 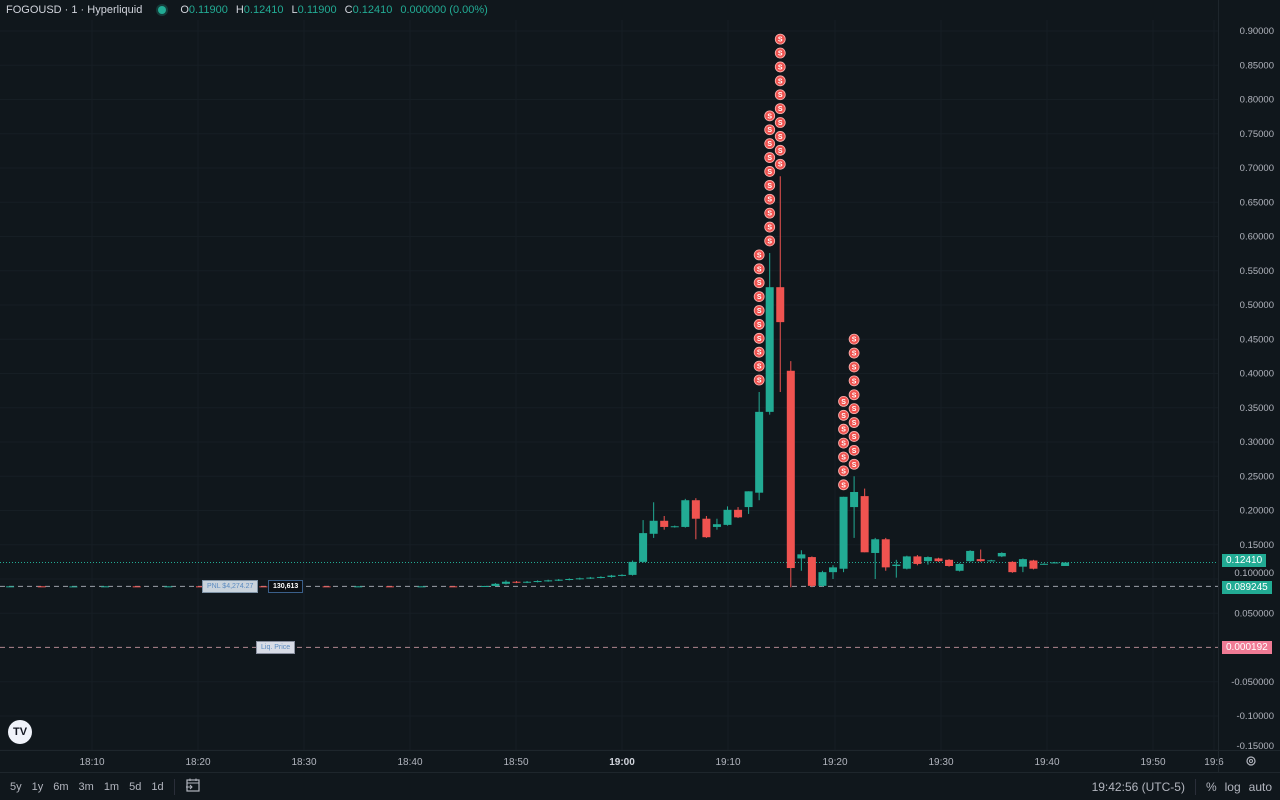 I want to click on auto-toggle: auto, so click(x=1260, y=786).